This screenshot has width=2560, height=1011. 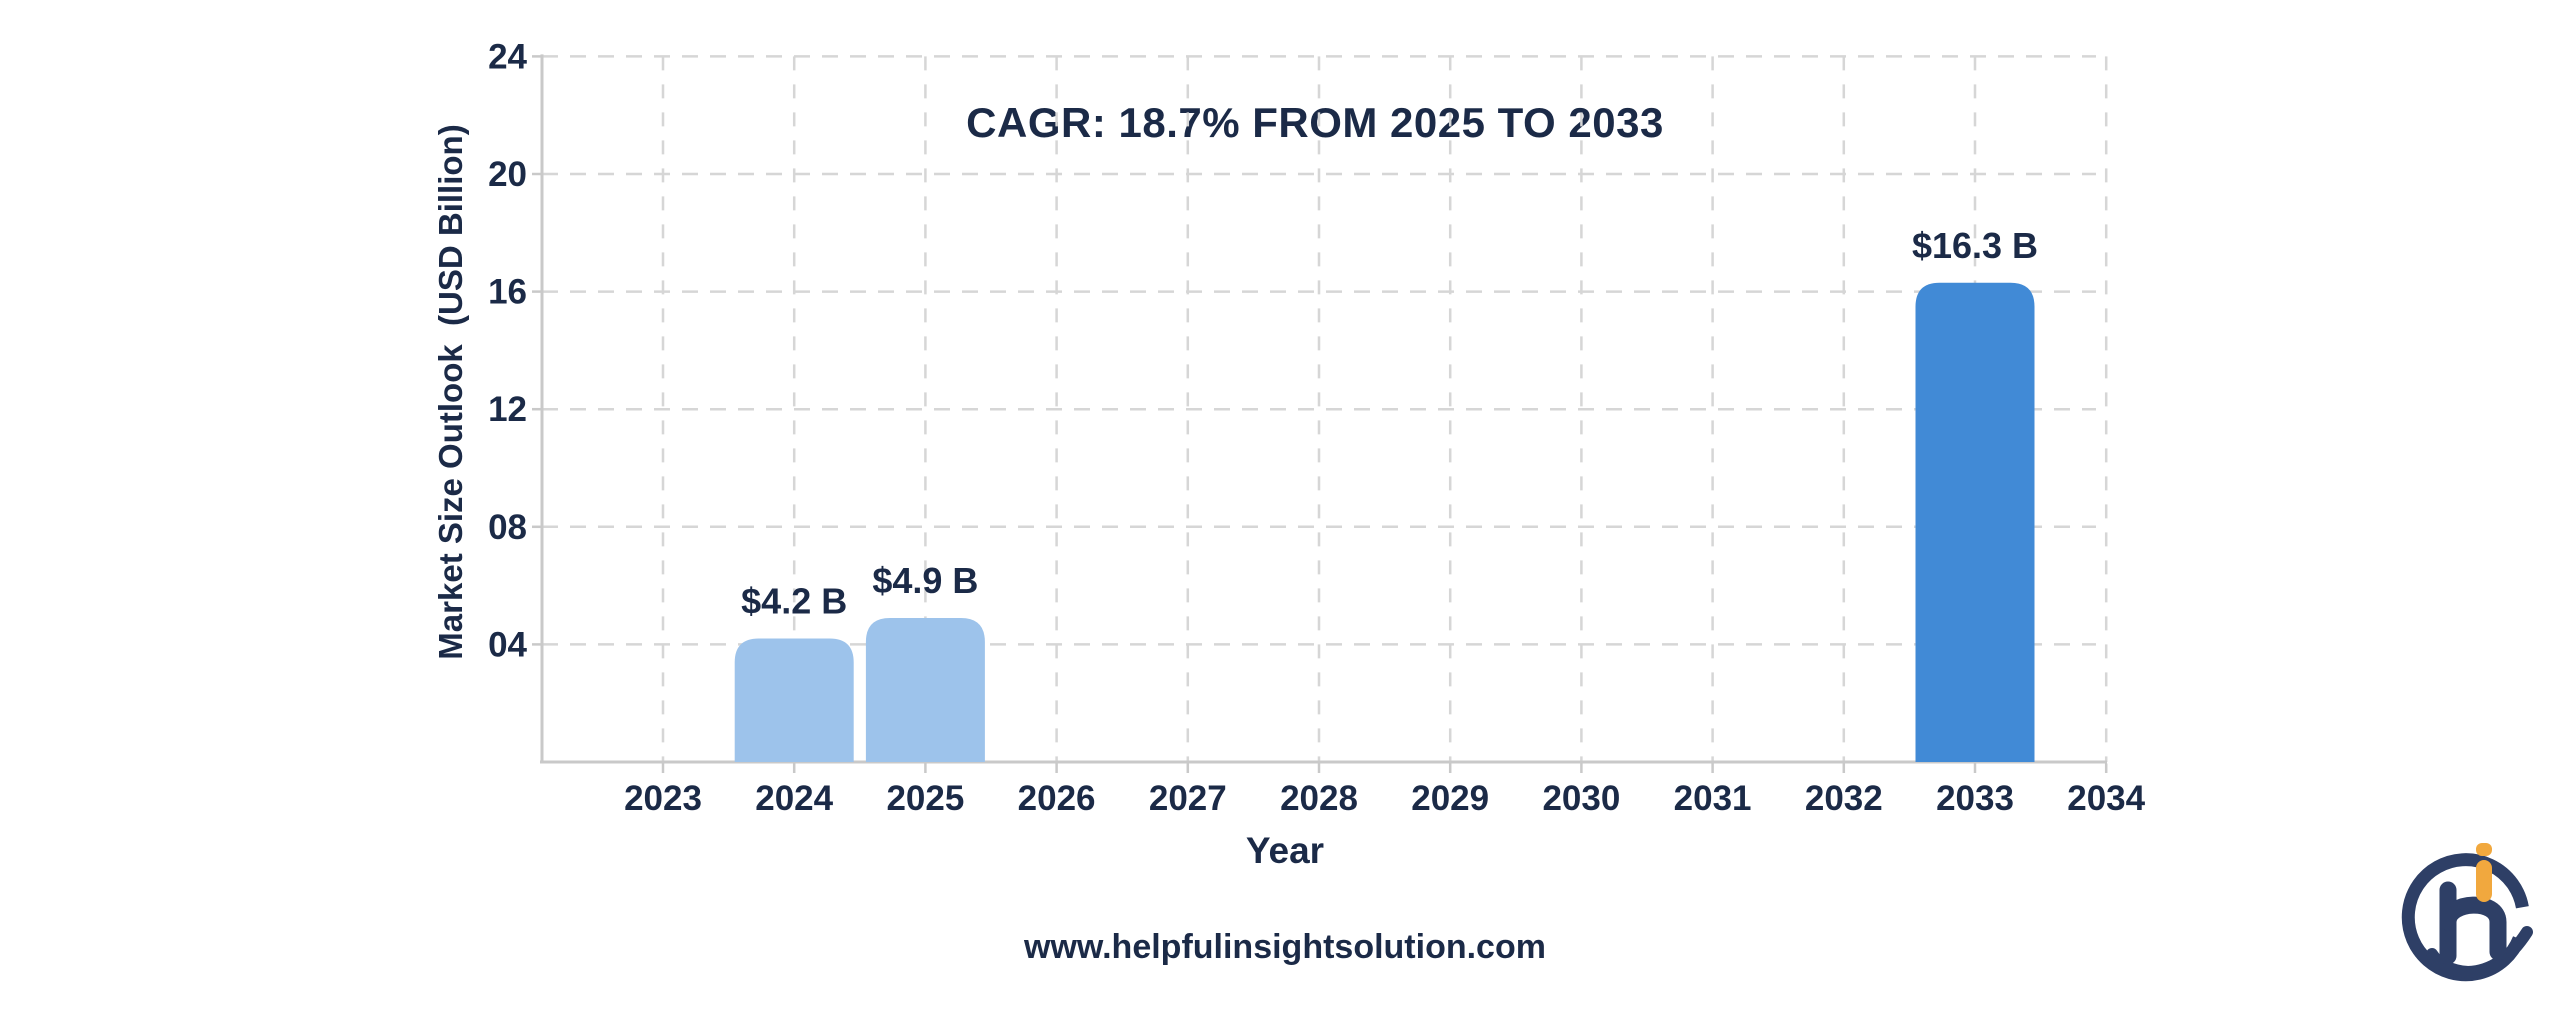 What do you see at coordinates (925, 689) in the screenshot?
I see `bar-2025` at bounding box center [925, 689].